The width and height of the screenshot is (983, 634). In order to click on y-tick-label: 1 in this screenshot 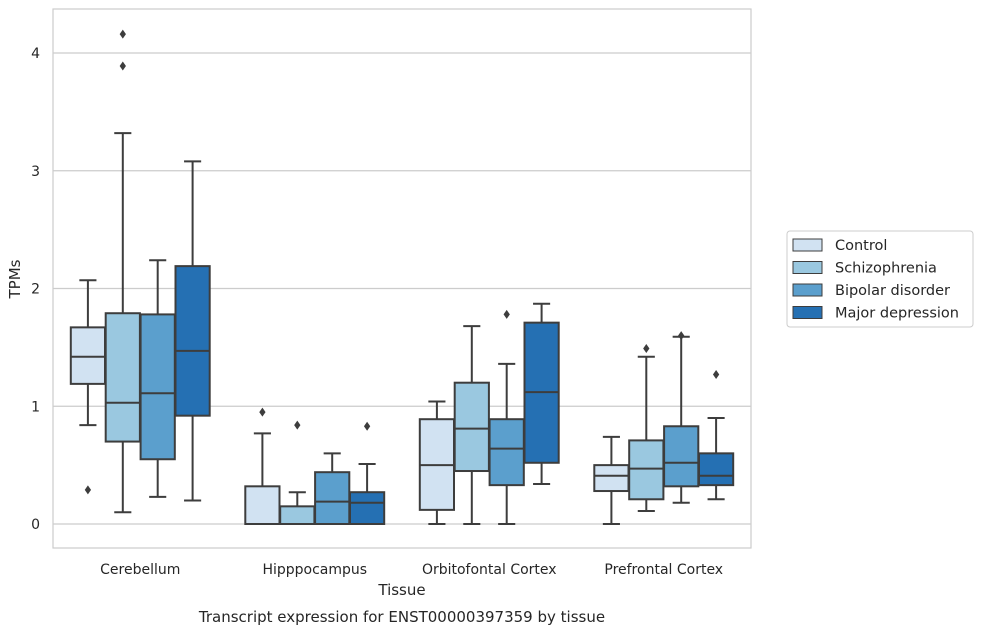, I will do `click(35, 407)`.